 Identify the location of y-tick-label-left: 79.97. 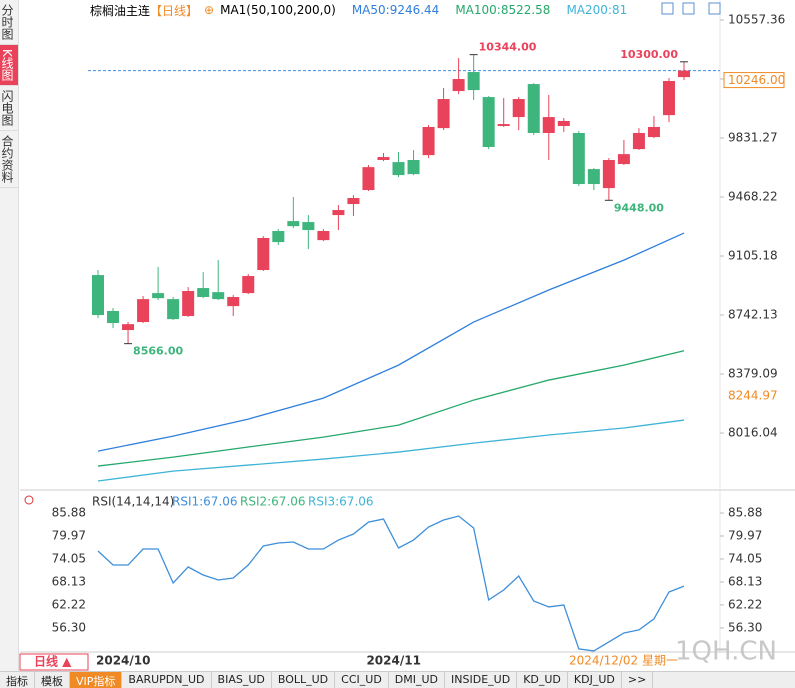
(69, 536).